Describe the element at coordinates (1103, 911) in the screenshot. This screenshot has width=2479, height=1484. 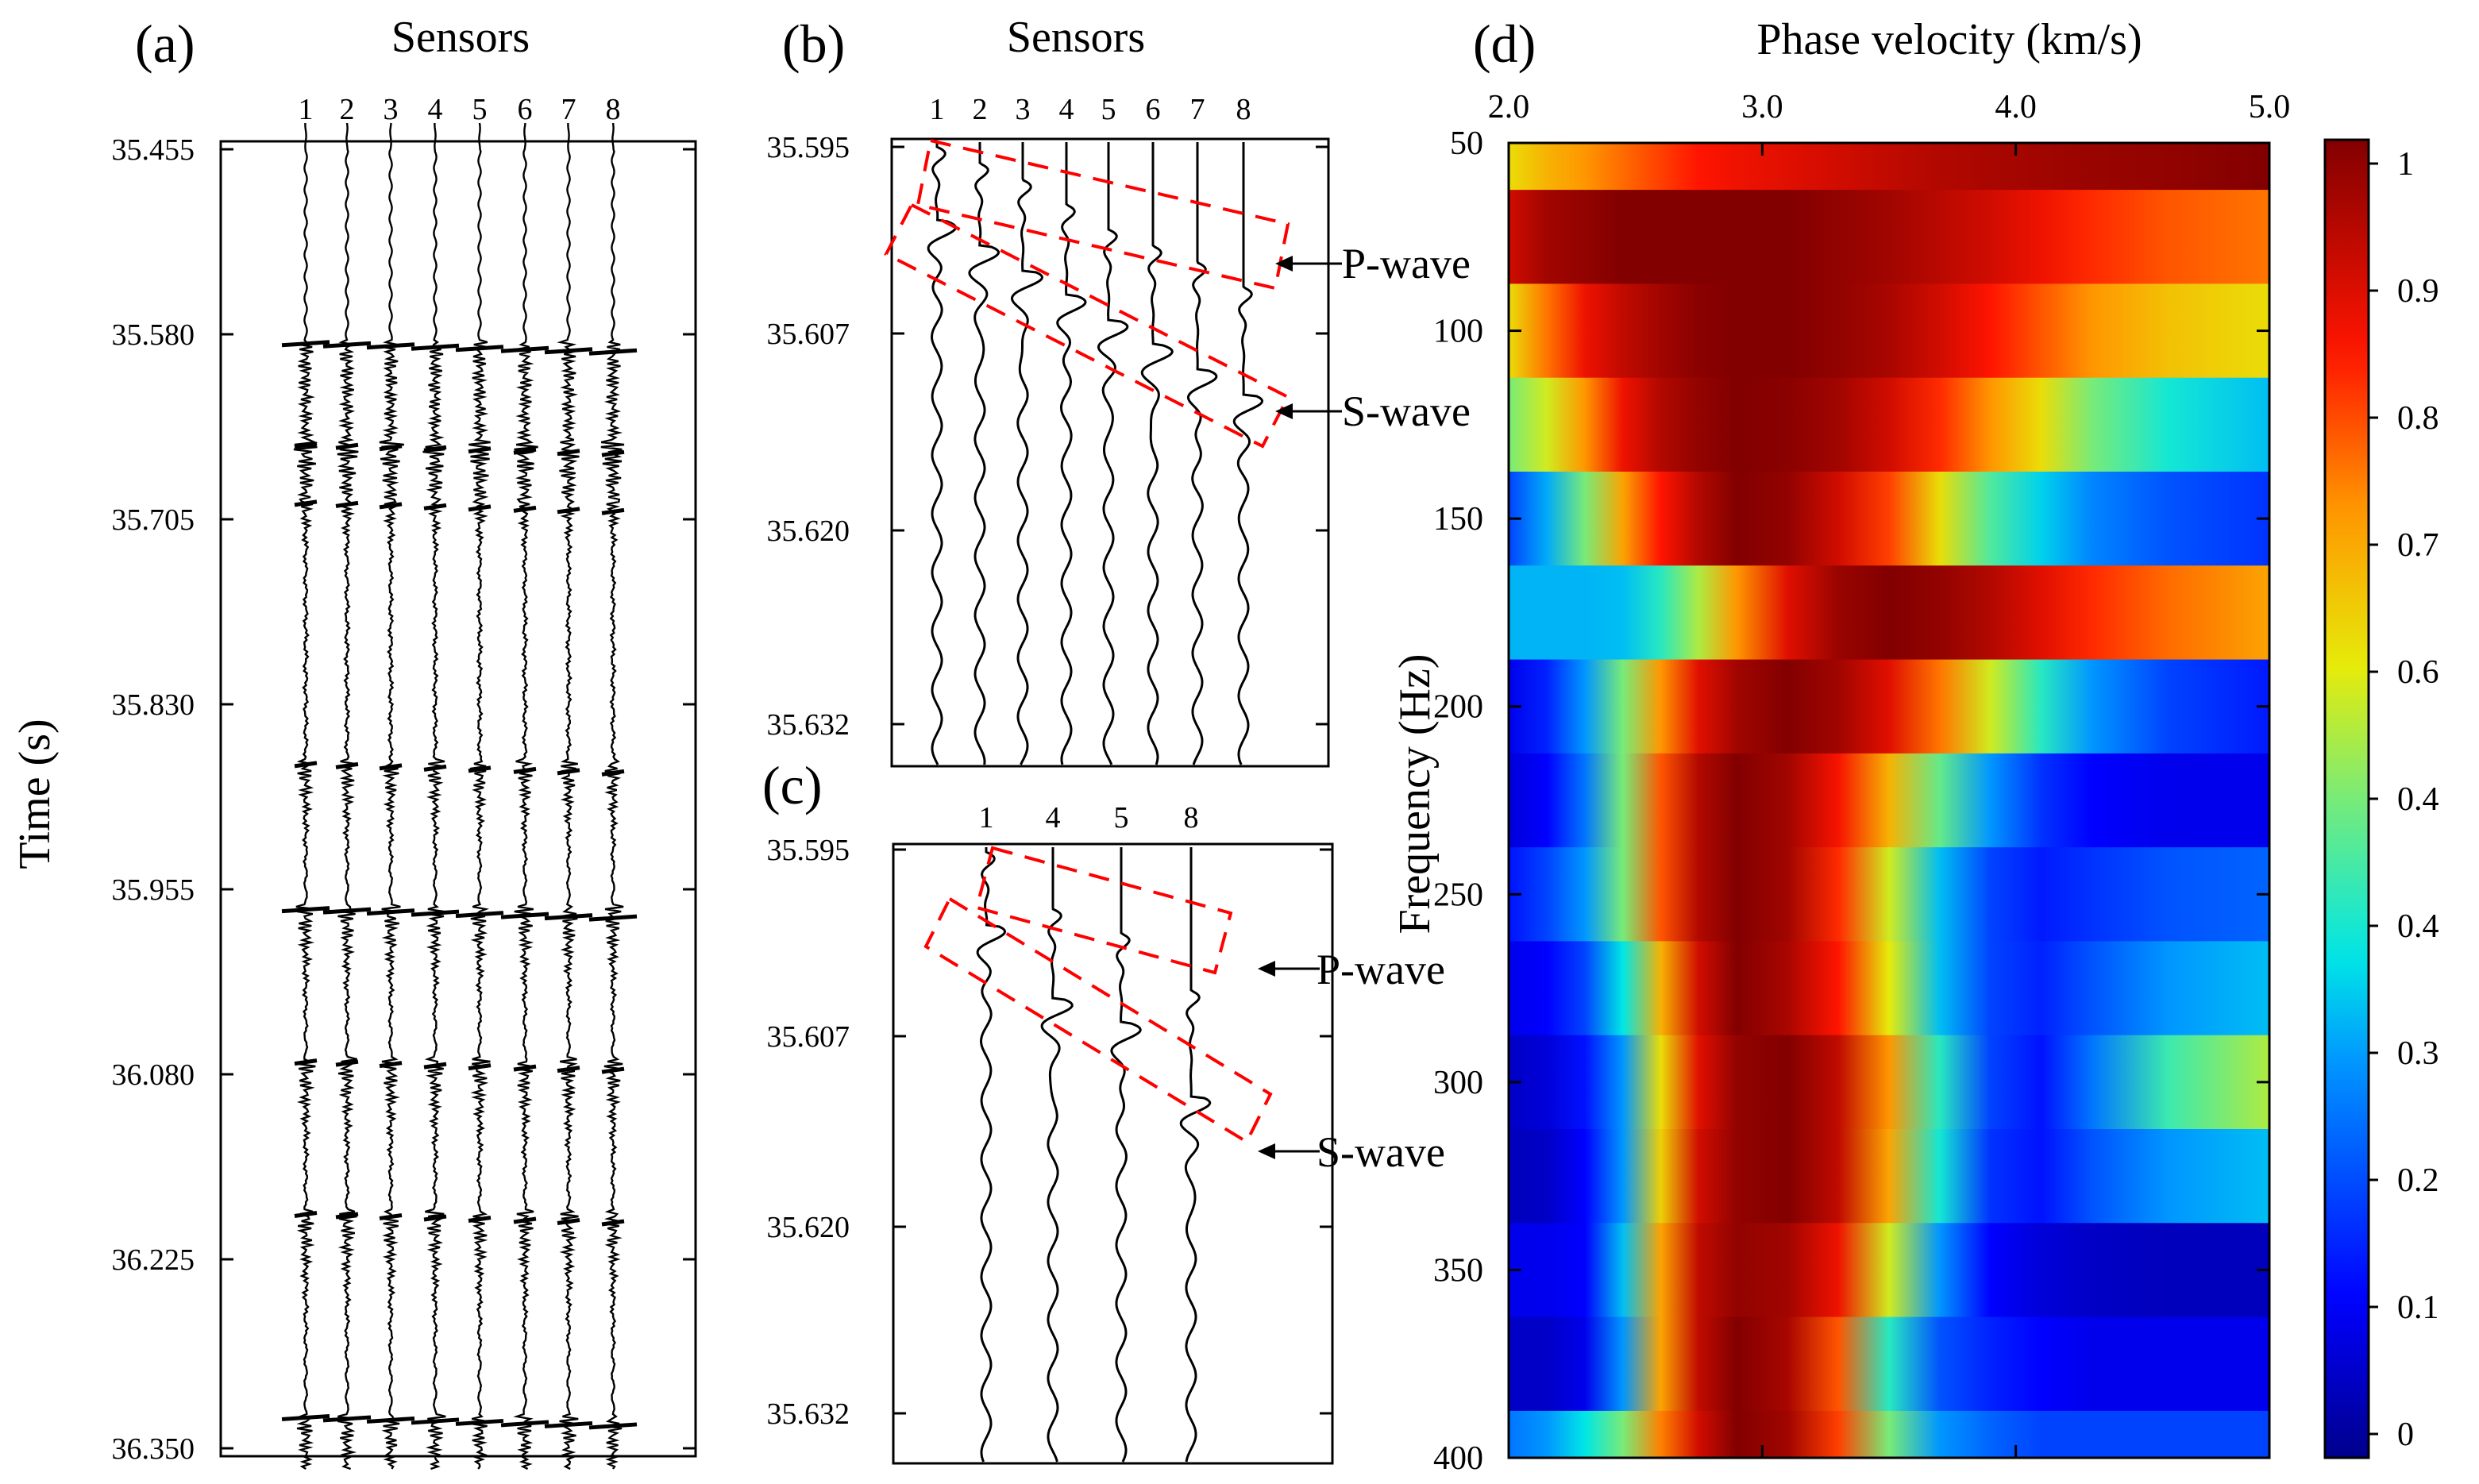
I see `panel-c-p-wave-pick-box` at that location.